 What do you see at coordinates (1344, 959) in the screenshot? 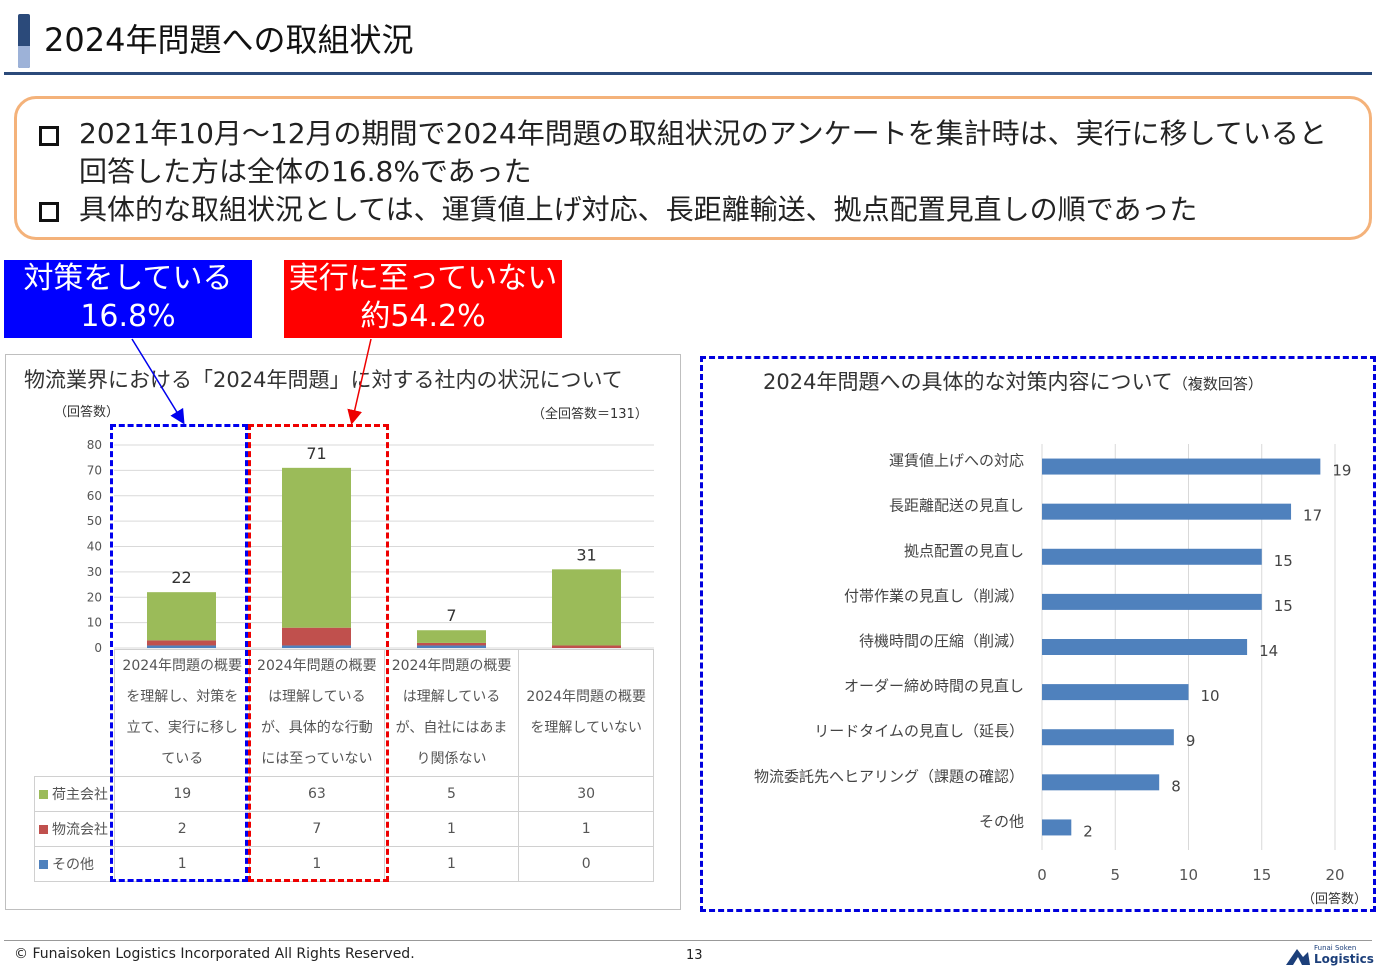
I see `brand-main-text: Logistics` at bounding box center [1344, 959].